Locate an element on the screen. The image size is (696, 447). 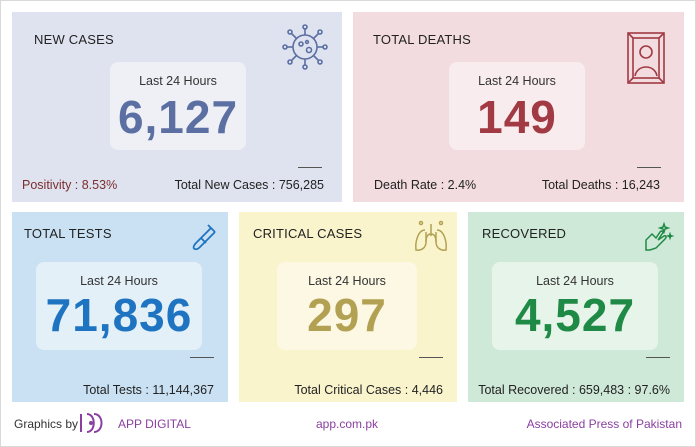
total-tests-stat: Total Tests : 11,144,367 is located at coordinates (148, 390).